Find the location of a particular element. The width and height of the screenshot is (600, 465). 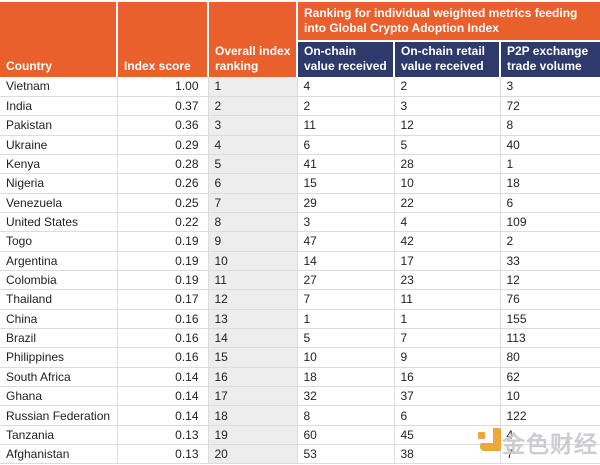

cell-onchain-retail: 16 is located at coordinates (447, 377).